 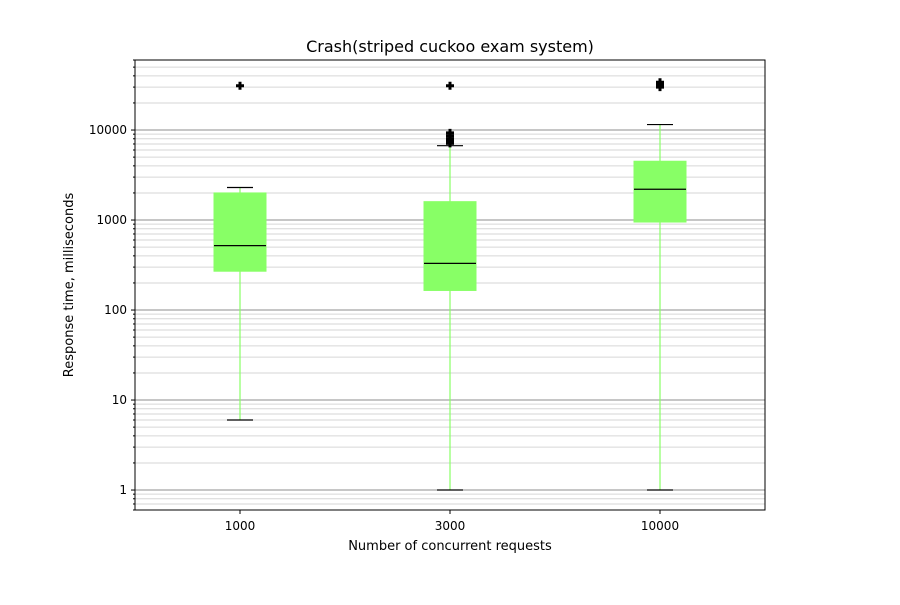 What do you see at coordinates (450, 526) in the screenshot?
I see `x-tick-label: 3000` at bounding box center [450, 526].